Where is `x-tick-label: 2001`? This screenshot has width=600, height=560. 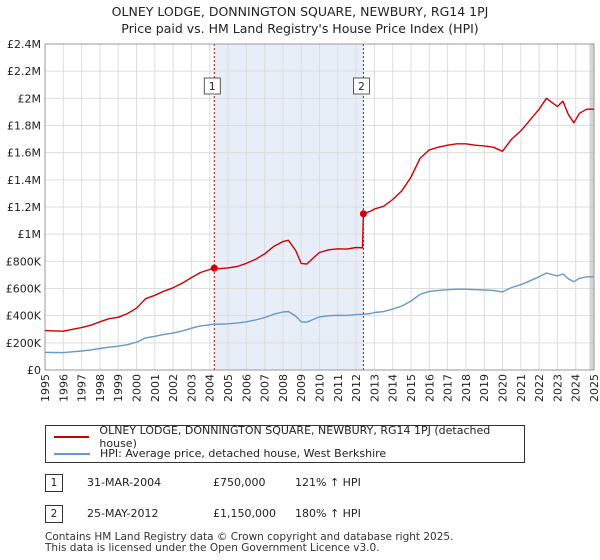
x-tick-label: 2001 is located at coordinates (155, 388).